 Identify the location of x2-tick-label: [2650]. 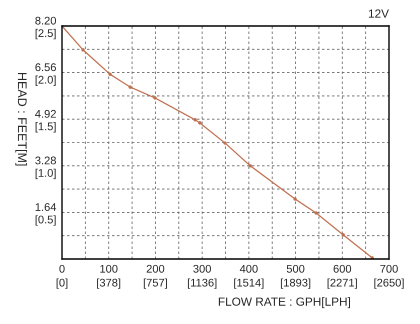
(389, 283).